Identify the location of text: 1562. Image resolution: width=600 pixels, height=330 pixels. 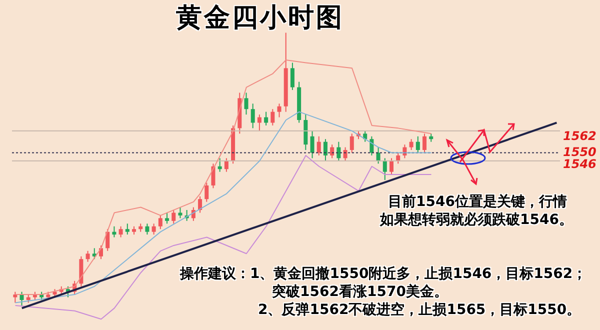
(579, 136).